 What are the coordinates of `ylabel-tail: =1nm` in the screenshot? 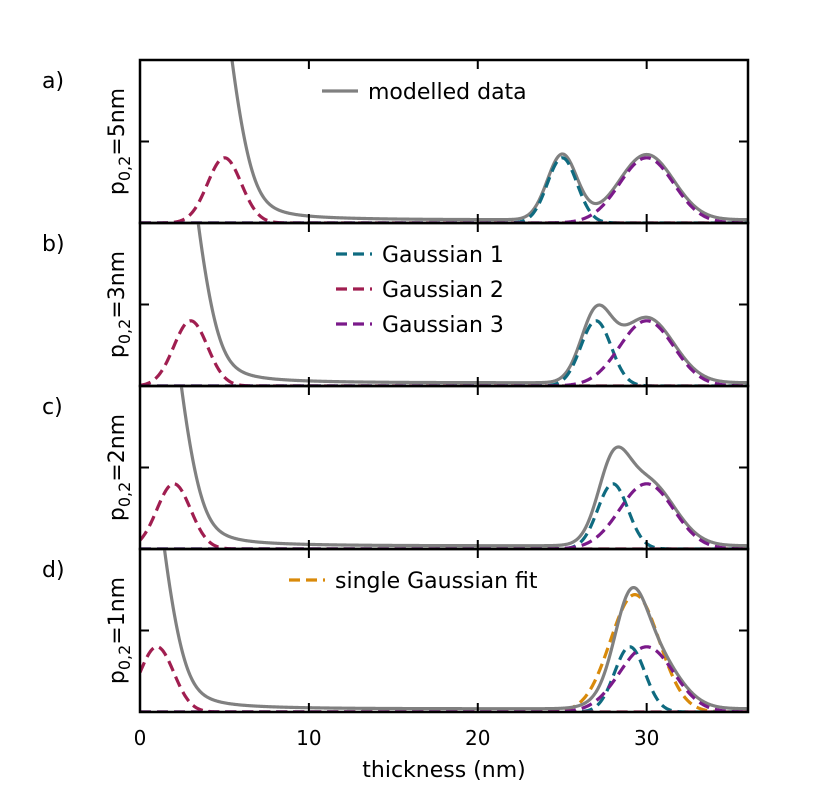 It's located at (117, 611).